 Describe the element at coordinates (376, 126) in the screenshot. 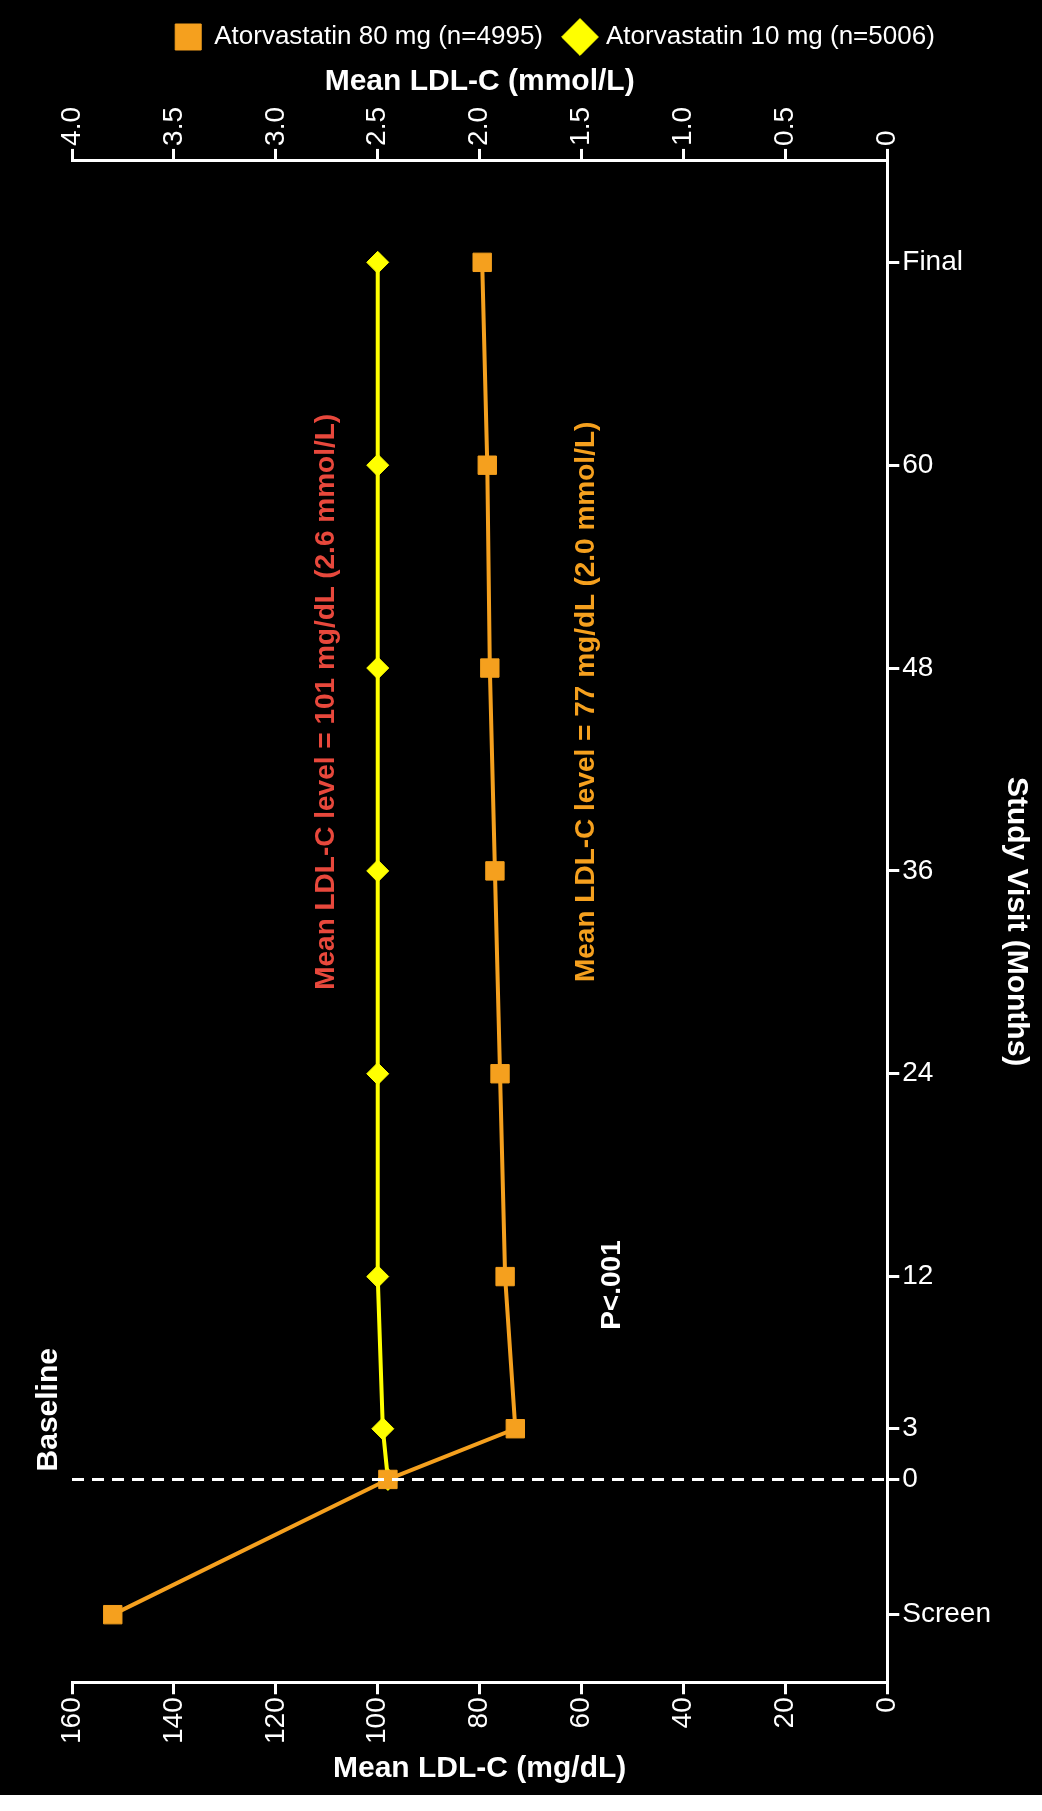

I see `x2-tick-label: 2.5` at that location.